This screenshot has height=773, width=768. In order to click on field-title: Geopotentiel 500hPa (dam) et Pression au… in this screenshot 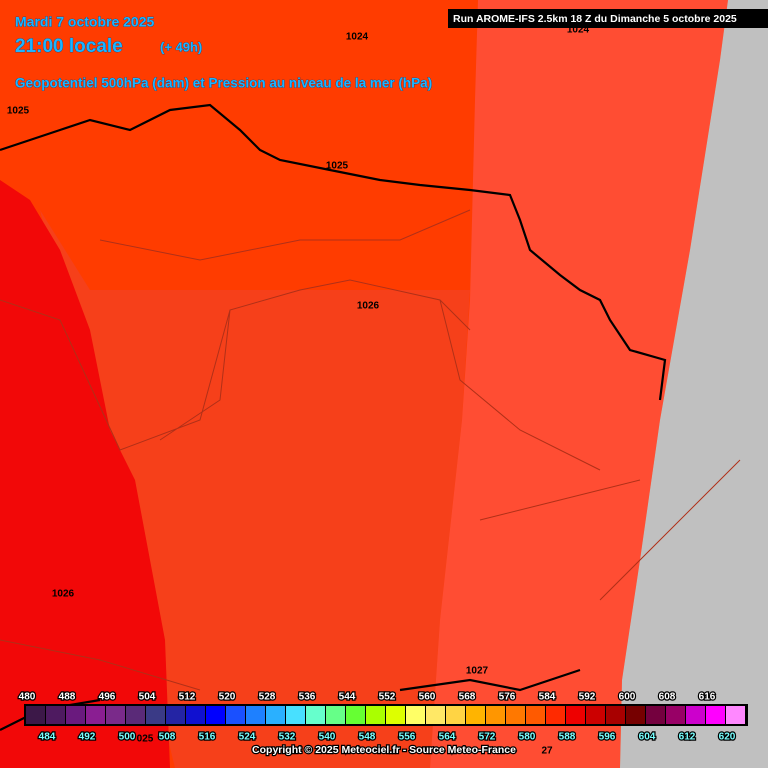, I will do `click(223, 83)`.